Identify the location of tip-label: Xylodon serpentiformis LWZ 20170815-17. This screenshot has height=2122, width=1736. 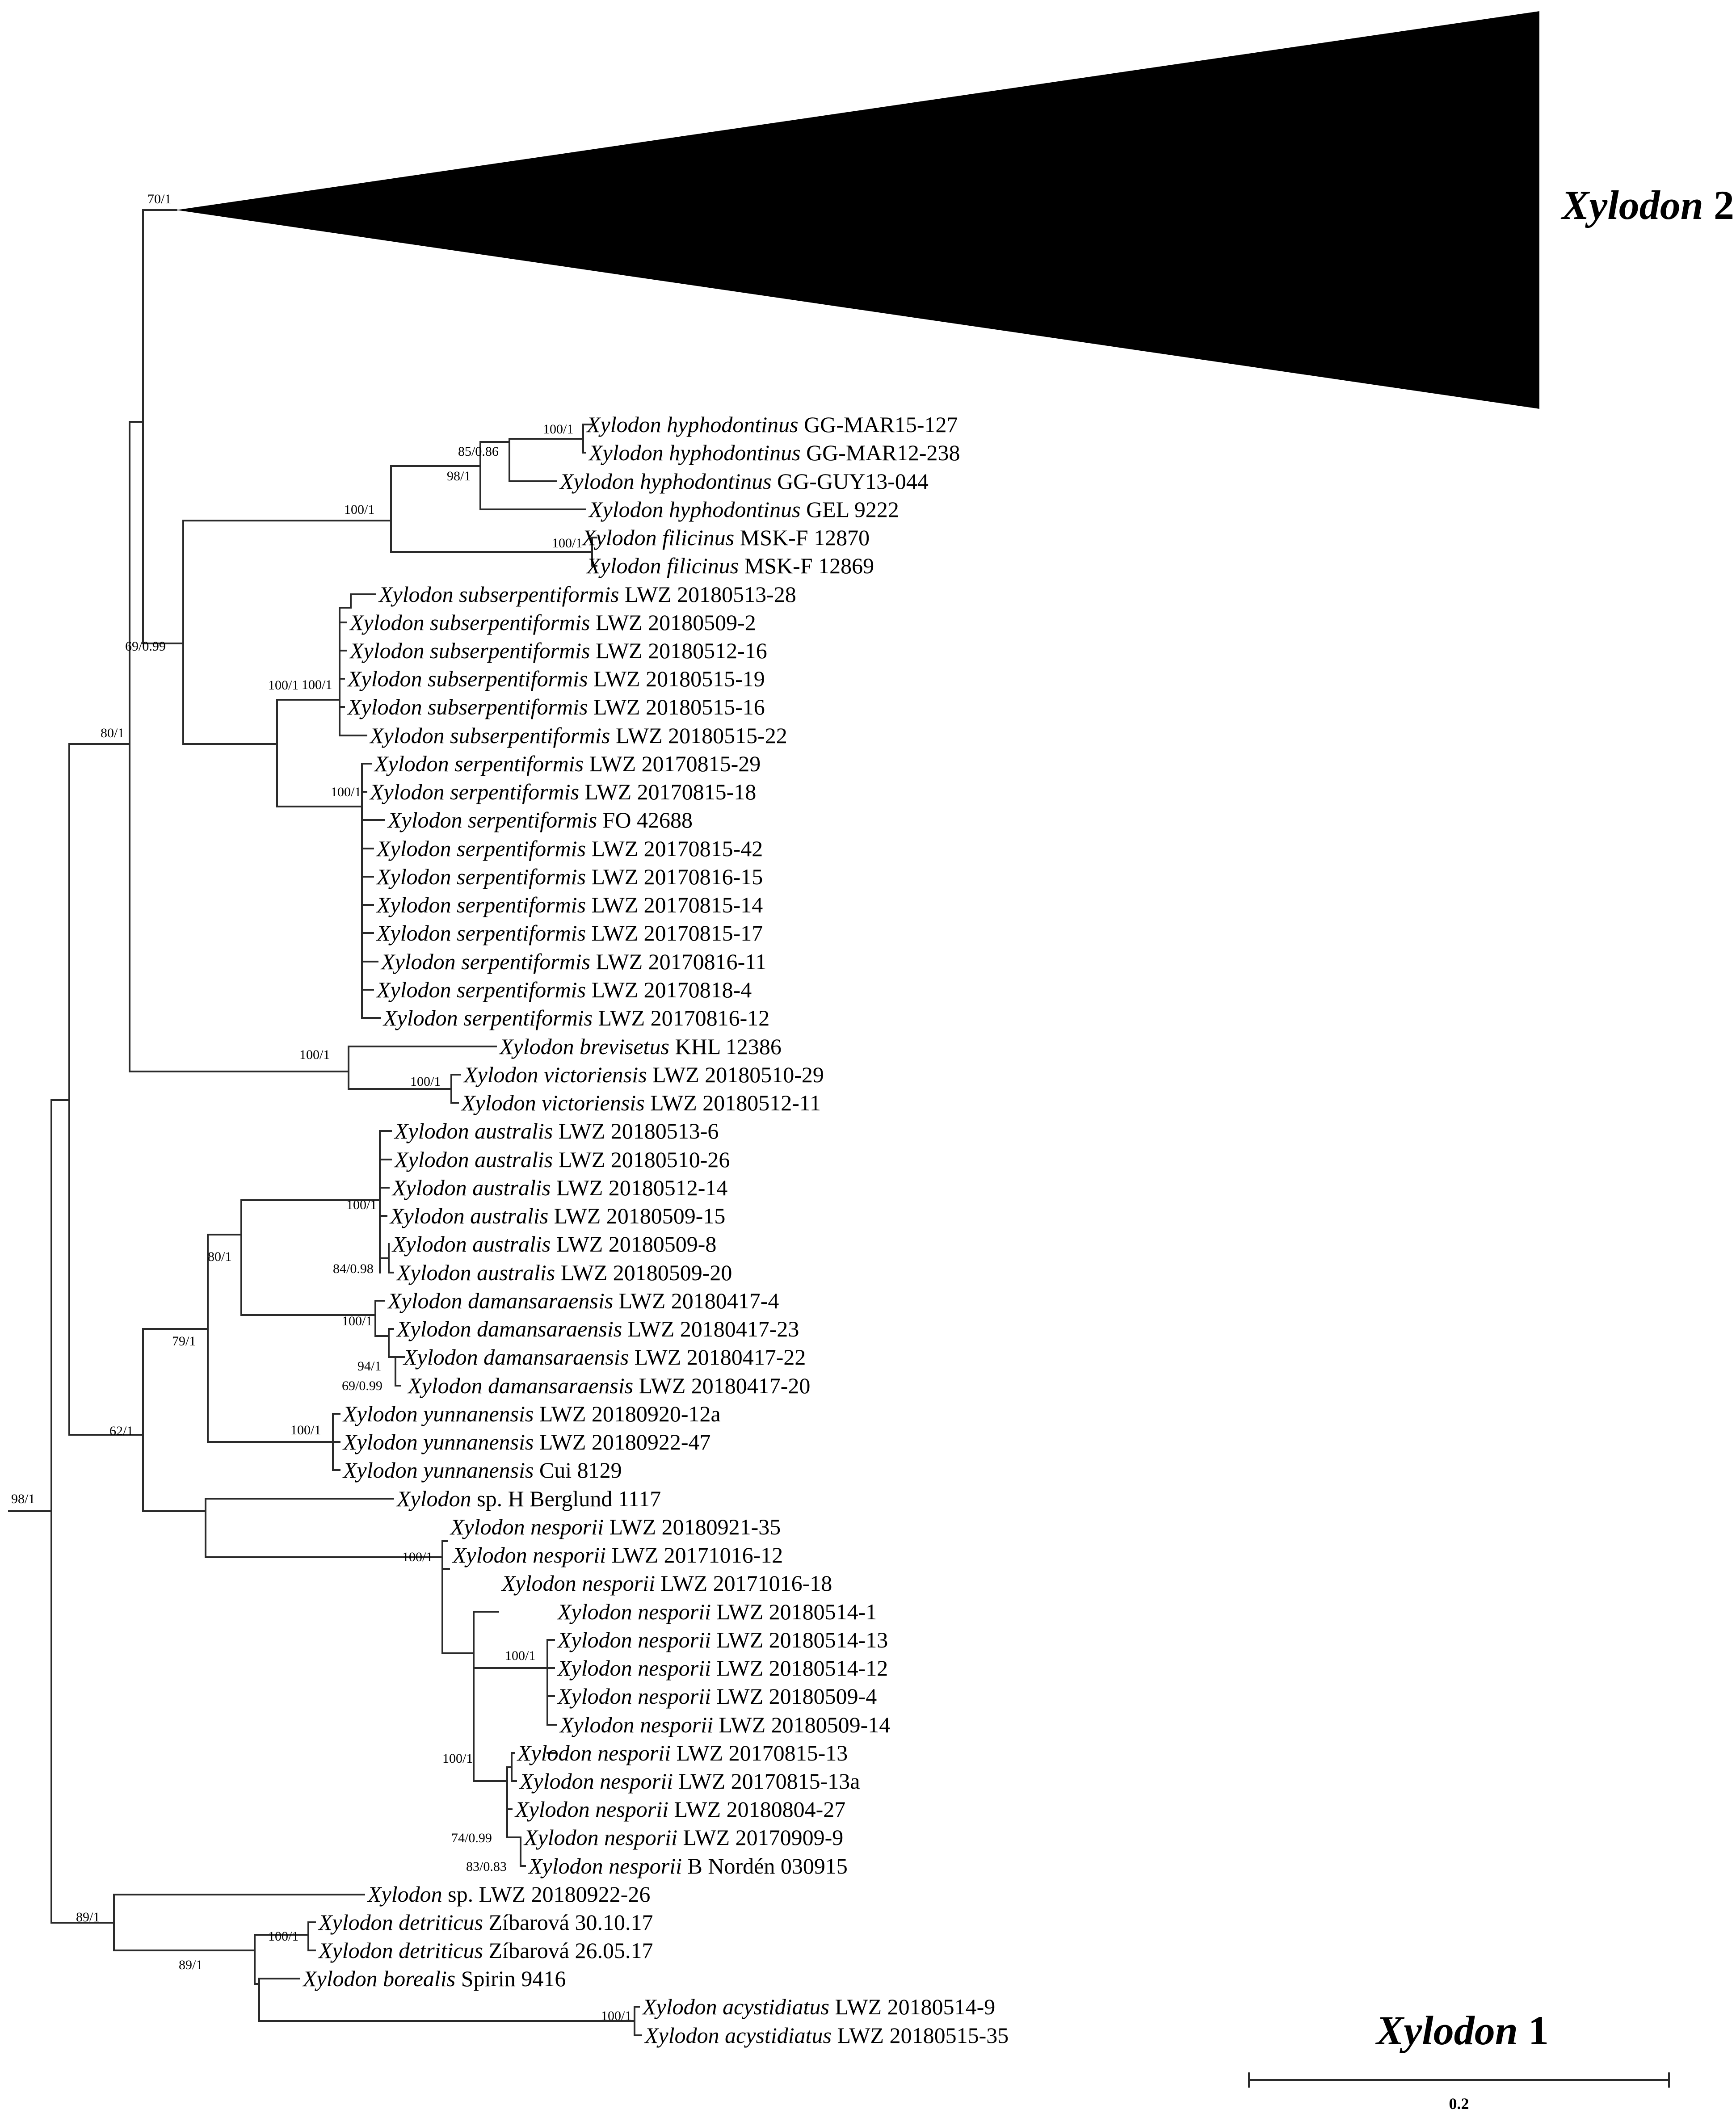
(569, 932).